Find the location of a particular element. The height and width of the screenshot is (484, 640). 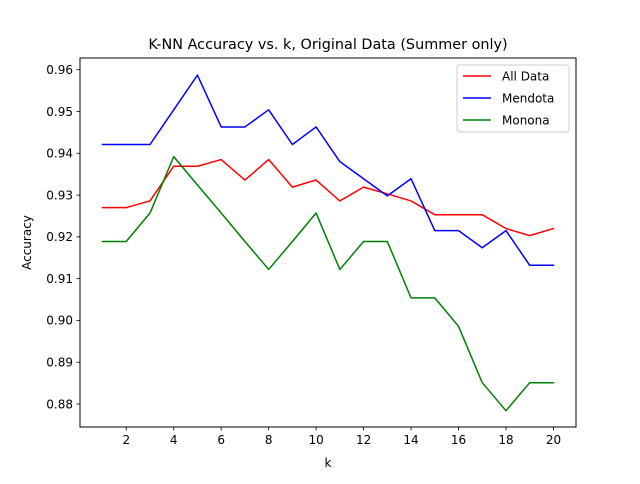

x-tick-label: 6 is located at coordinates (221, 440).